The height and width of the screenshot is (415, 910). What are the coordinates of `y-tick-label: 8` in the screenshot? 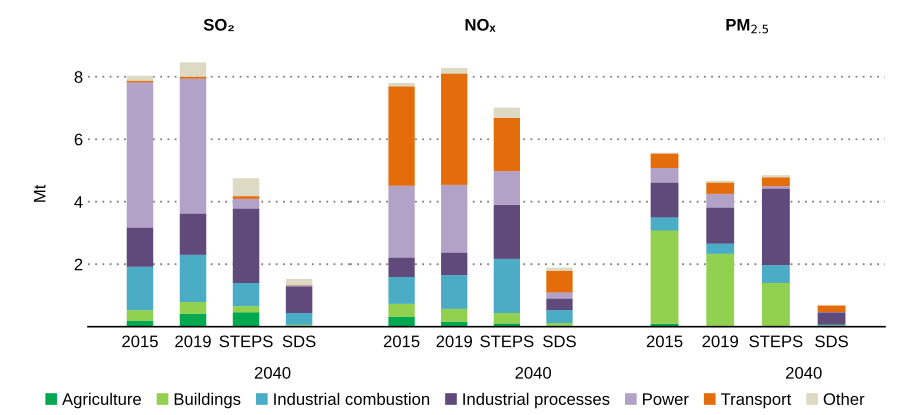 It's located at (78, 77).